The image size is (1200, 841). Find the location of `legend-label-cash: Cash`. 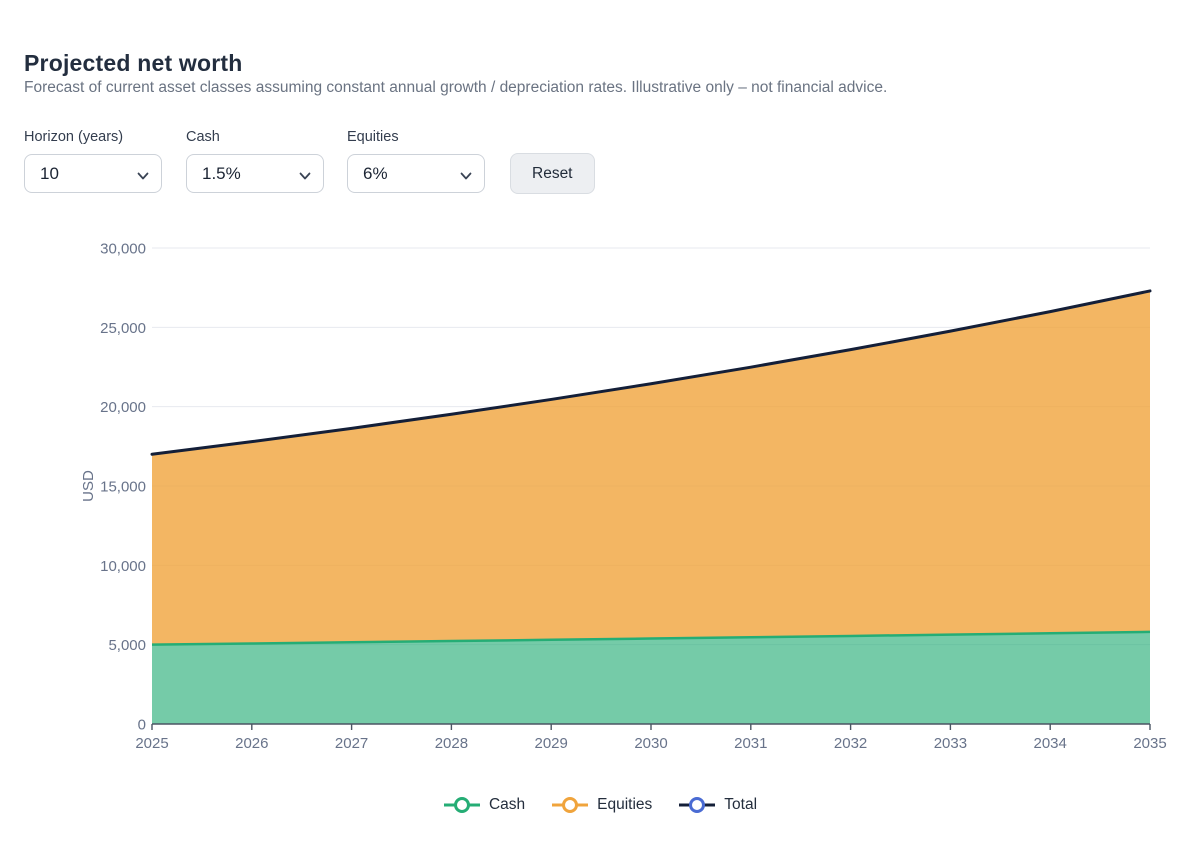

legend-label-cash: Cash is located at coordinates (507, 804).